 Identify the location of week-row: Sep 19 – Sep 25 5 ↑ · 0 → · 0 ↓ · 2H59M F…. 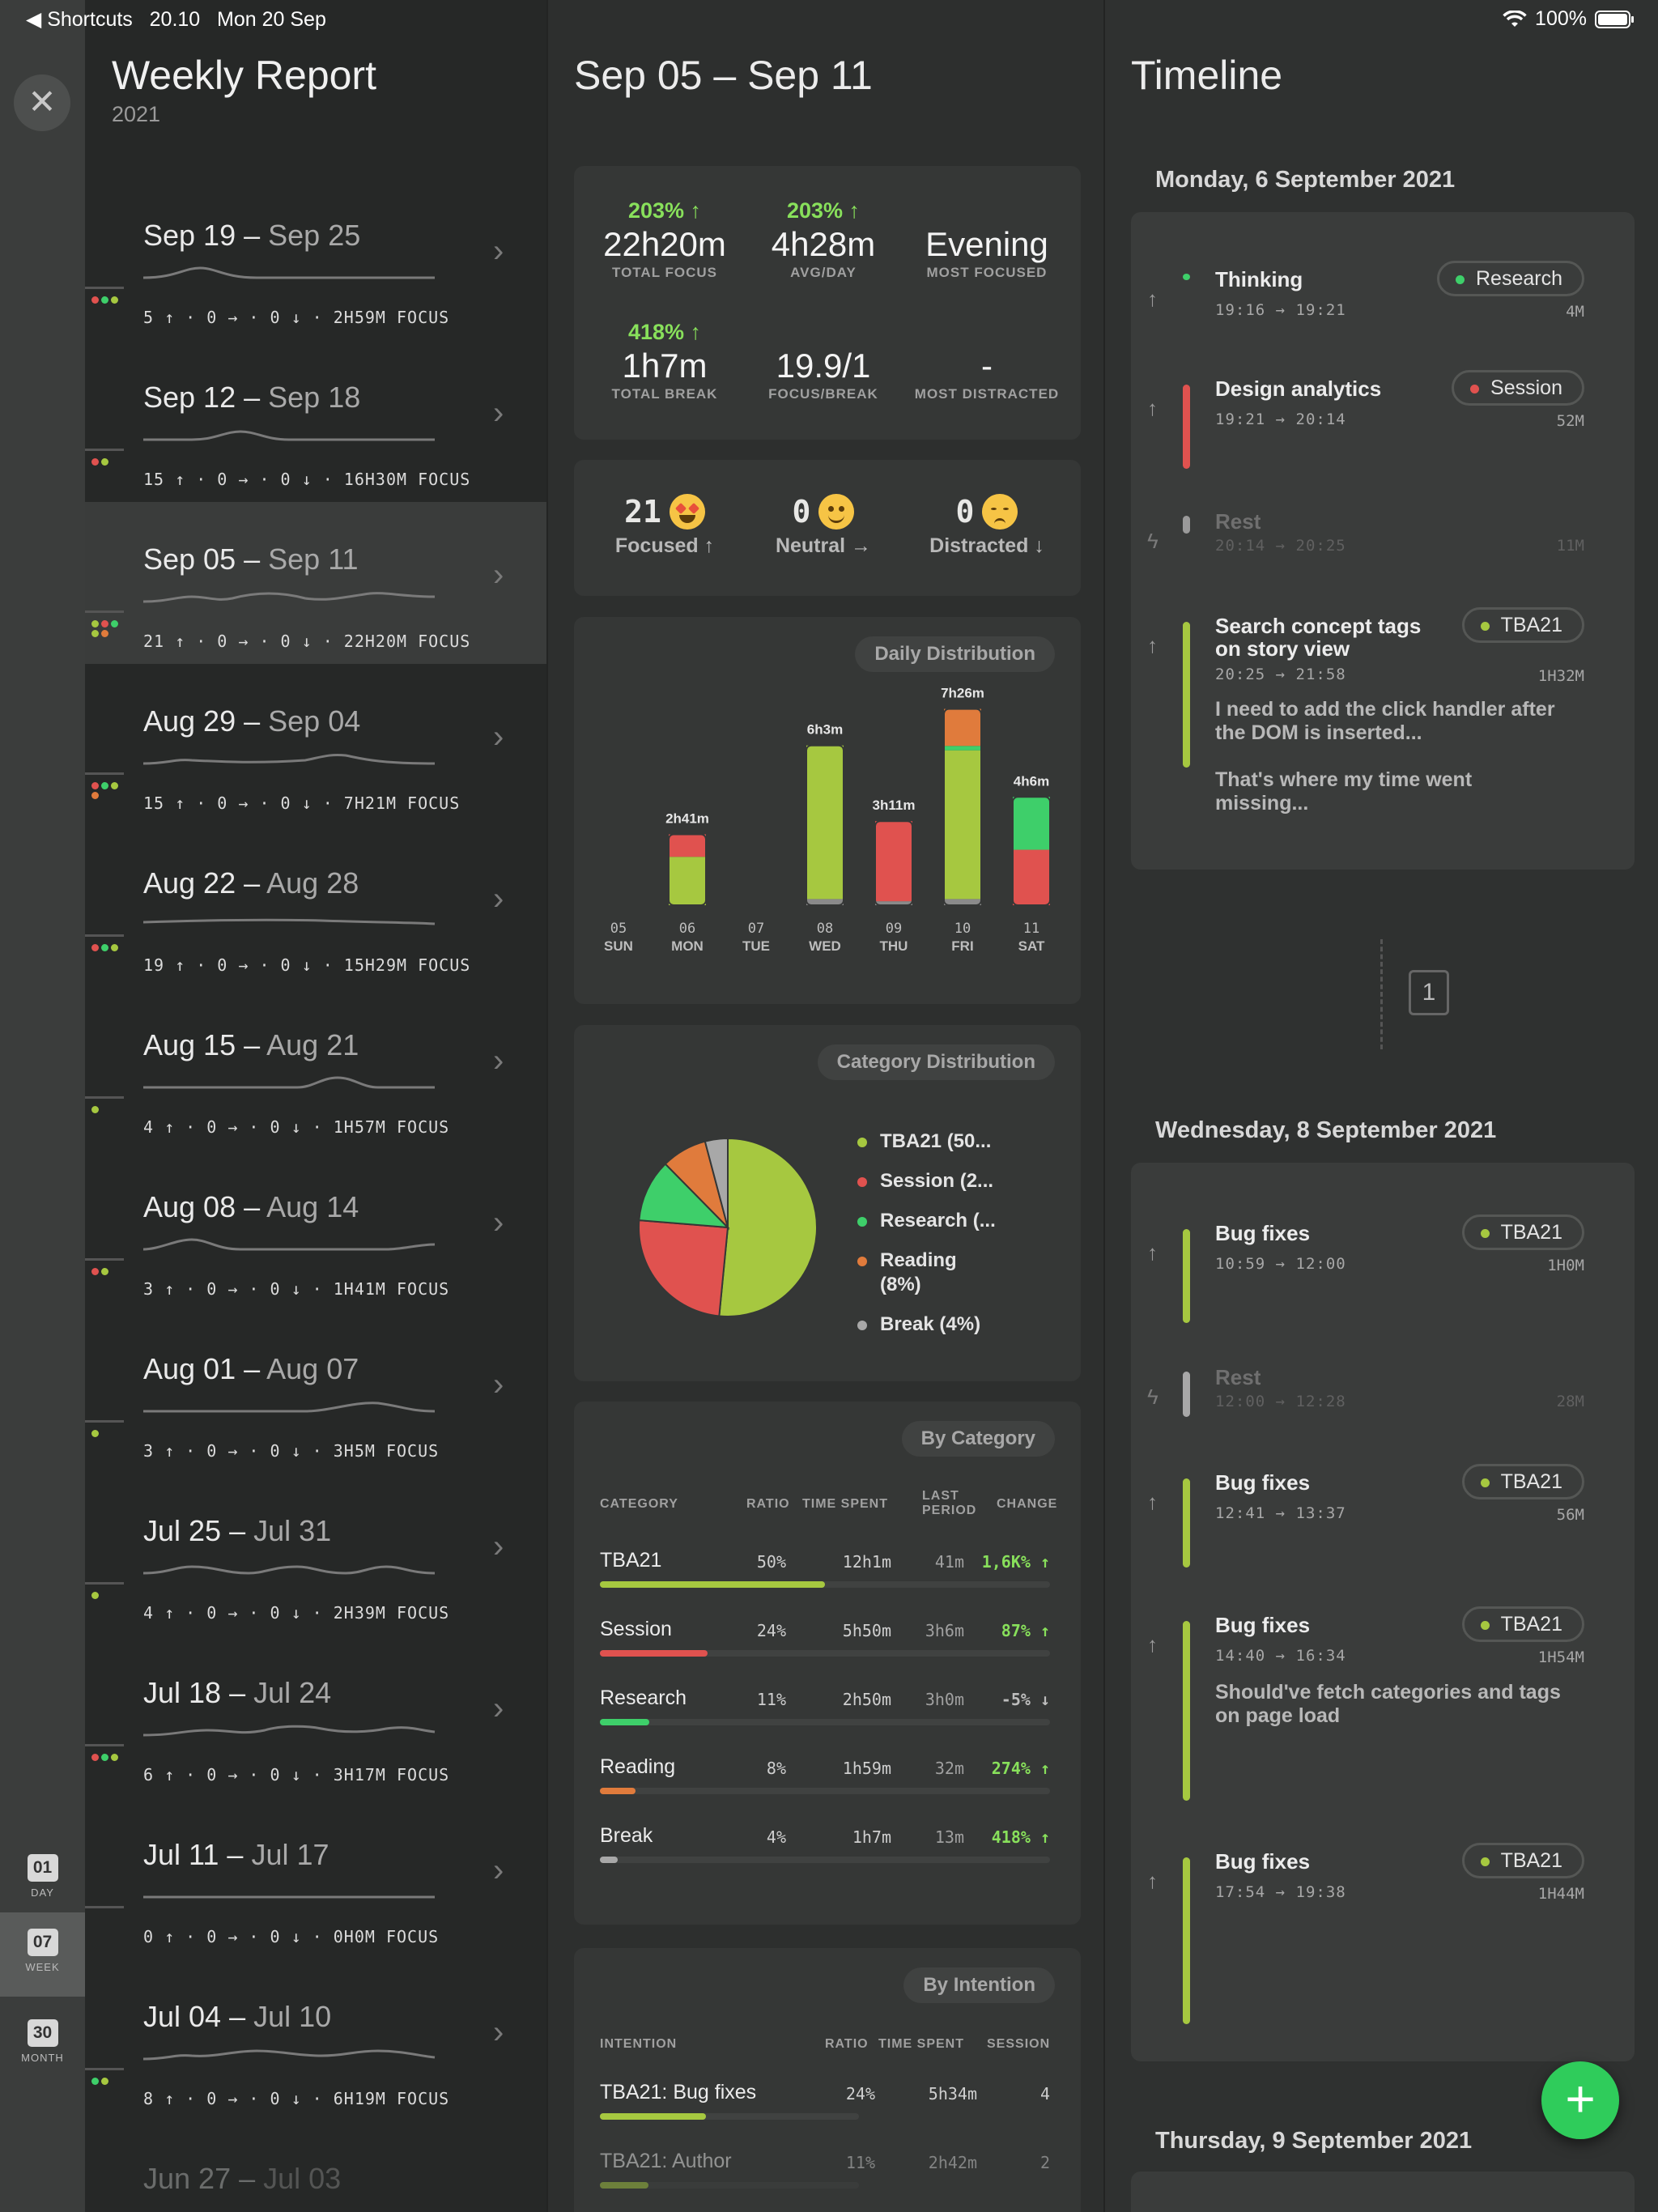
(315, 259).